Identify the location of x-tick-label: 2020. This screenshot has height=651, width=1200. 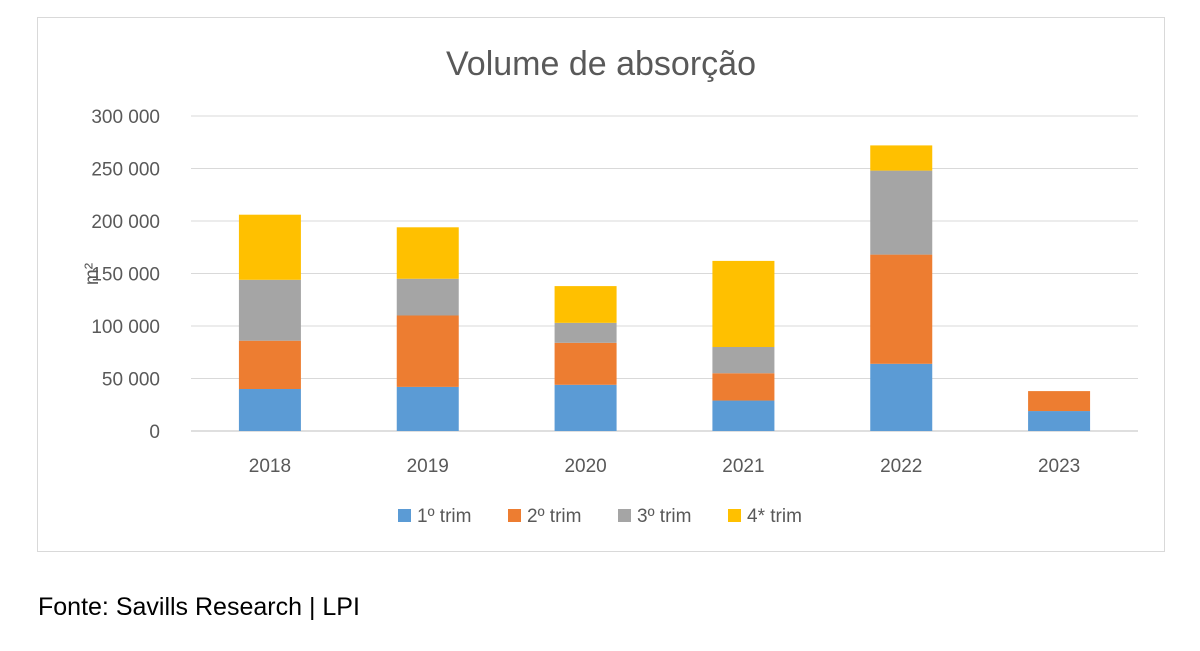
(585, 466).